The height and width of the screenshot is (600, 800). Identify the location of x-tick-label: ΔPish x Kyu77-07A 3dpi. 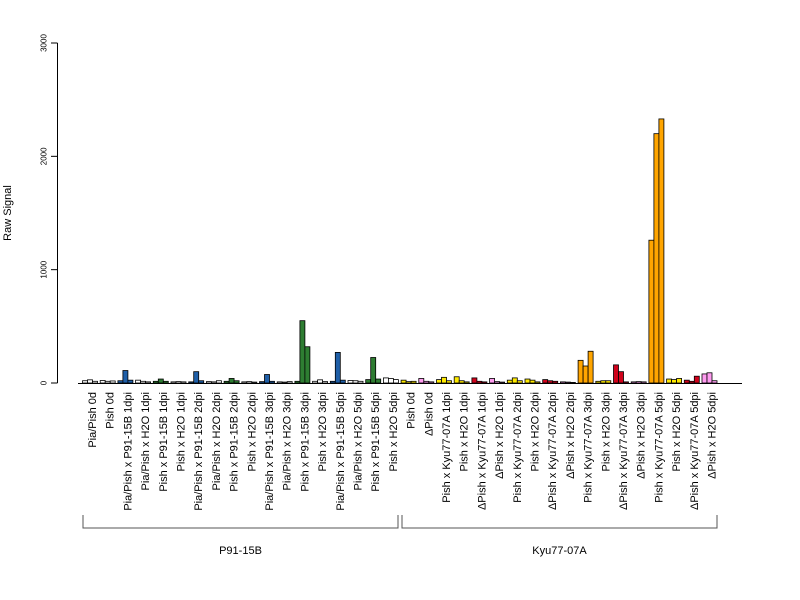
(624, 451).